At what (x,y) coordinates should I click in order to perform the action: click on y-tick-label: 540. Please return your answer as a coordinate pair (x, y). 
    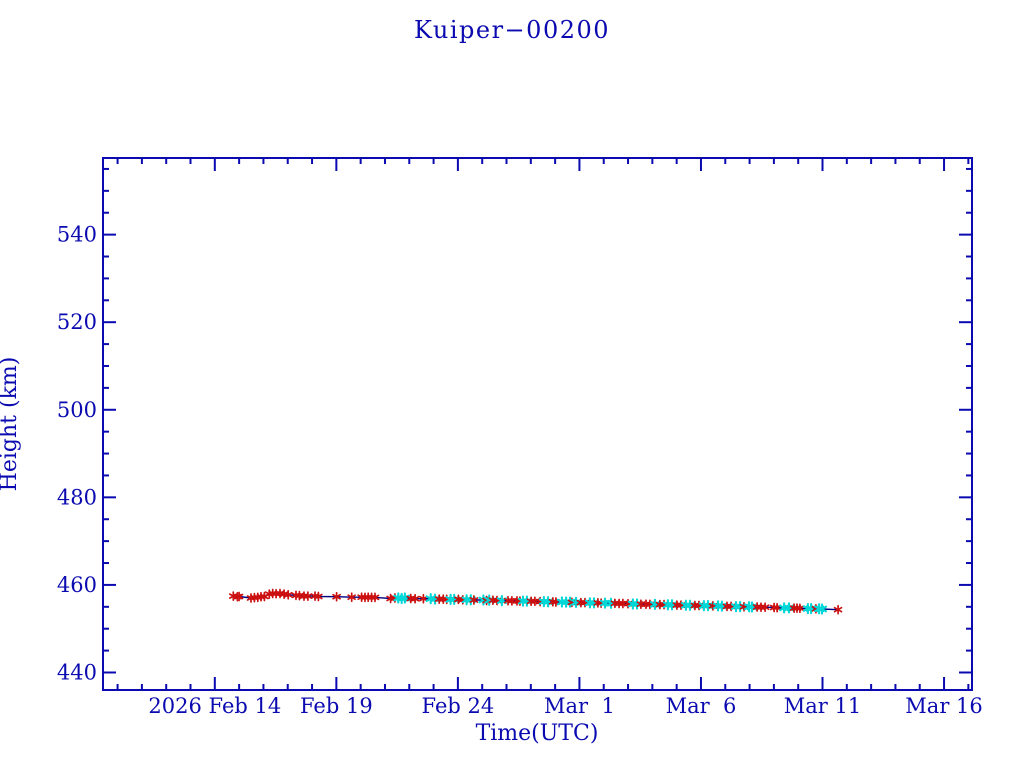
    Looking at the image, I should click on (77, 235).